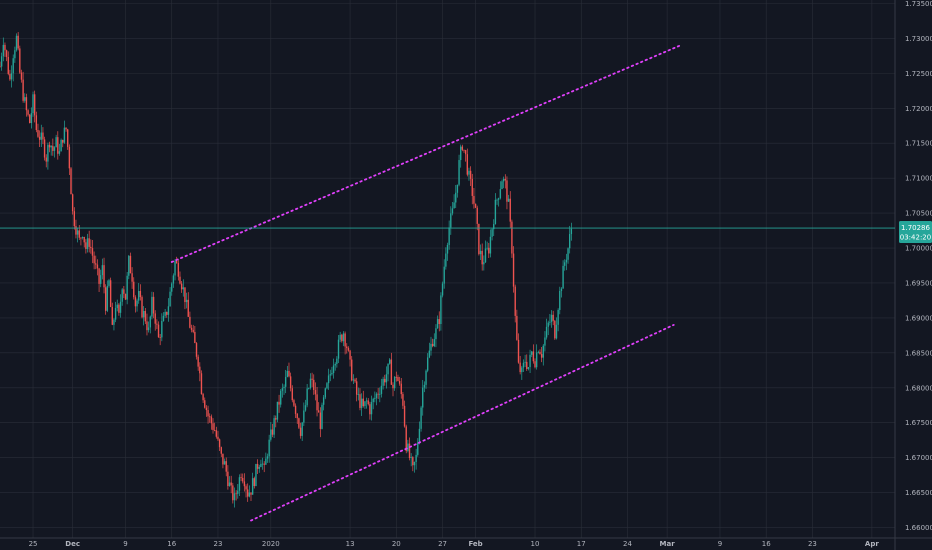 The height and width of the screenshot is (550, 932). I want to click on x-tick-label: Apr, so click(872, 544).